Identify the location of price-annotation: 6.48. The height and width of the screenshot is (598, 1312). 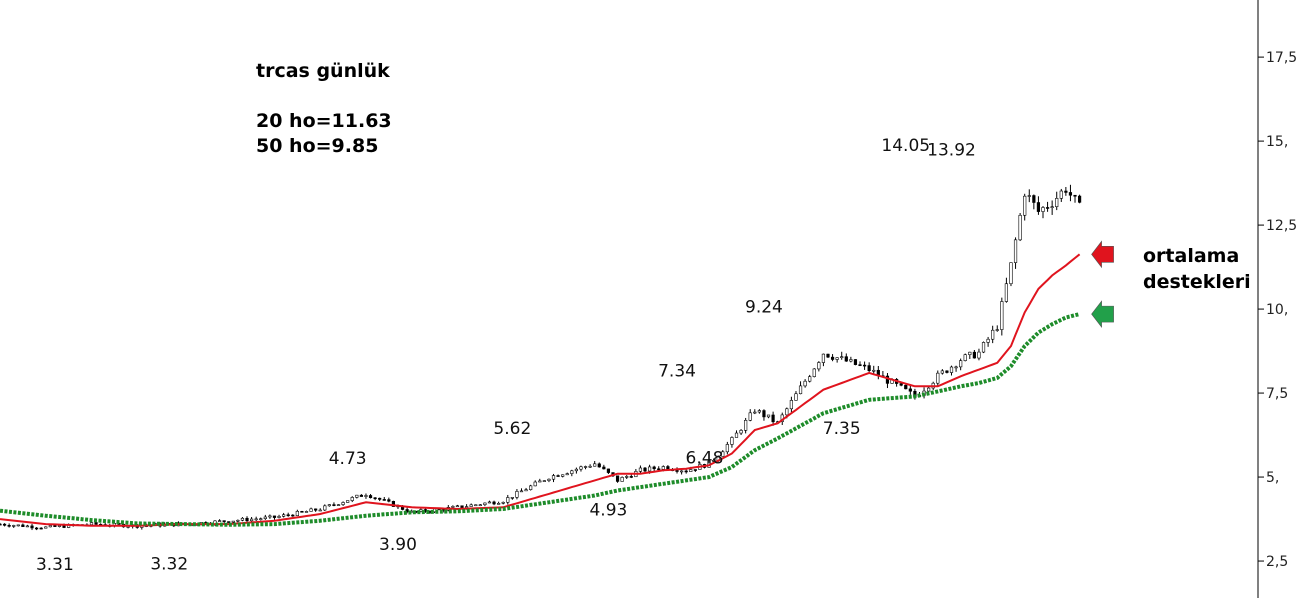
(705, 458).